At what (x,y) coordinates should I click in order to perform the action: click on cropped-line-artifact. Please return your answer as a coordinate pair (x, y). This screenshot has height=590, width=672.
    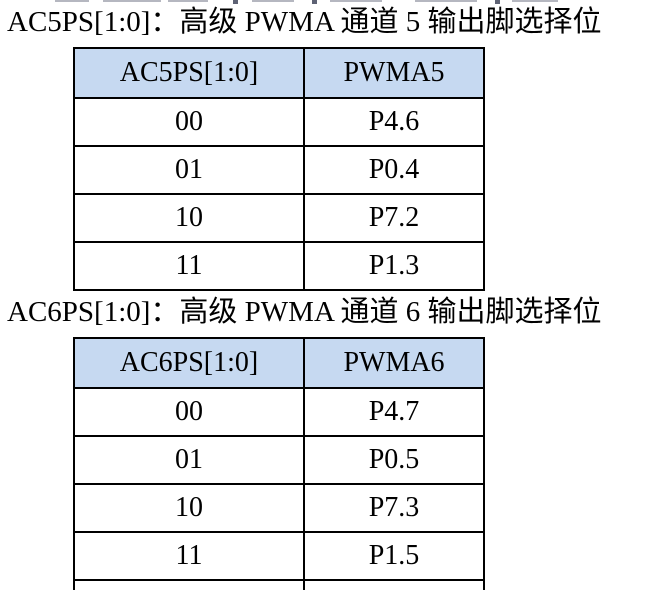
    Looking at the image, I should click on (336, 2).